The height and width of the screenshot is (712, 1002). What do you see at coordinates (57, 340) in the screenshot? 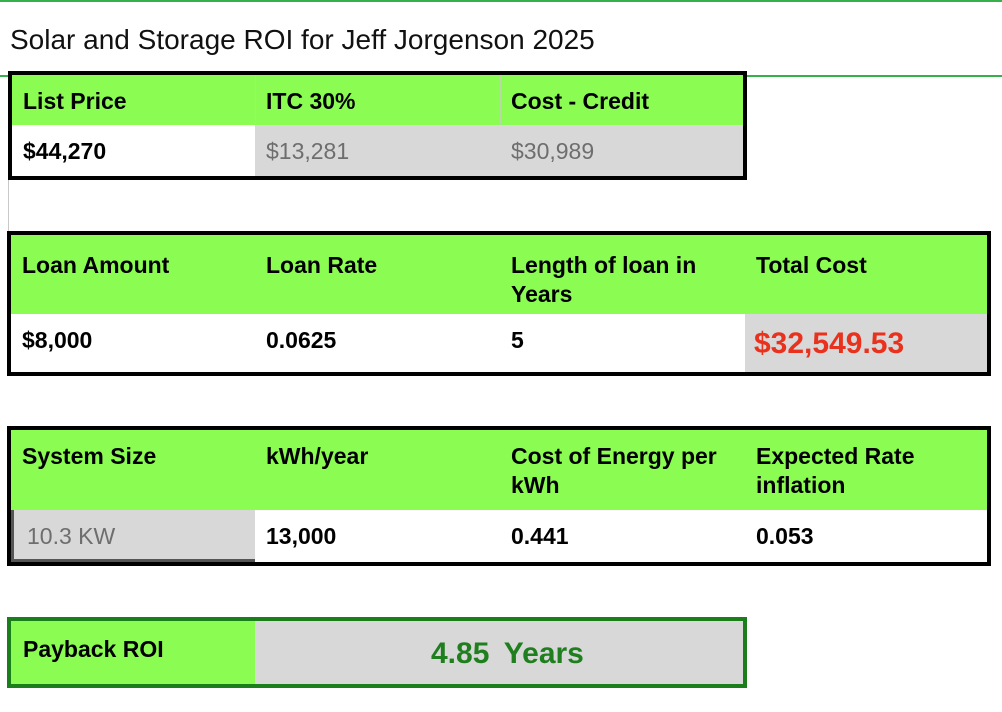
I see `cell-loan-amount: $8,000` at bounding box center [57, 340].